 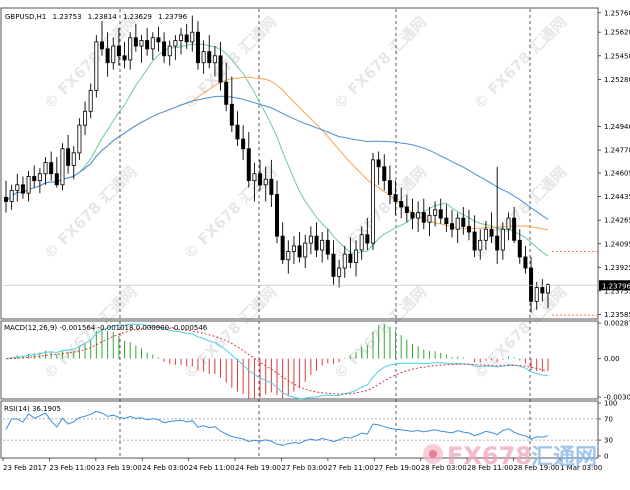 What do you see at coordinates (608, 419) in the screenshot?
I see `rsi-tick-label: 70` at bounding box center [608, 419].